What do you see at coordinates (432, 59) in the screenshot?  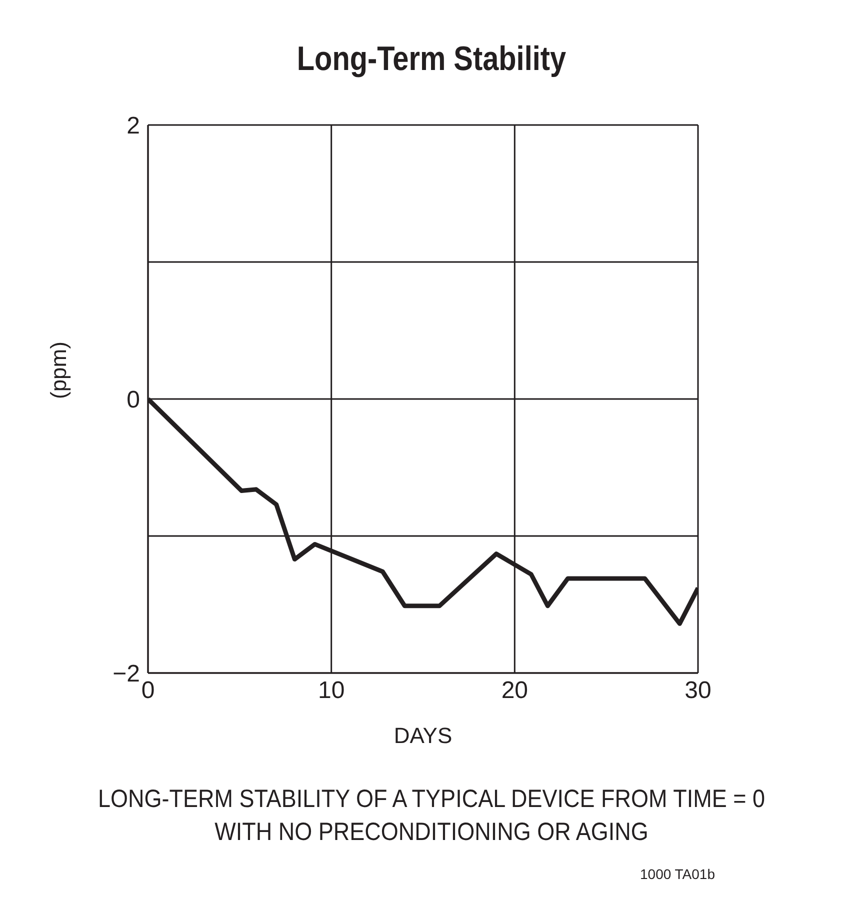 I see `chart-title: Long-Term Stability` at bounding box center [432, 59].